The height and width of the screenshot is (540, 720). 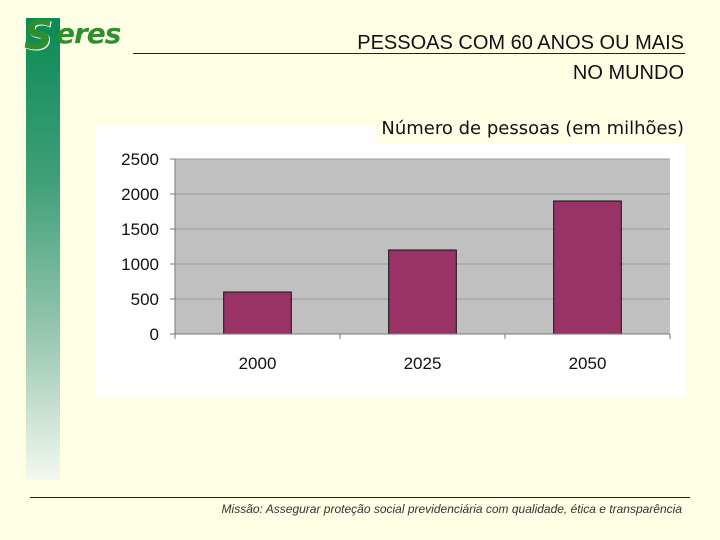 I want to click on x-tick-label: 2000, so click(x=258, y=363).